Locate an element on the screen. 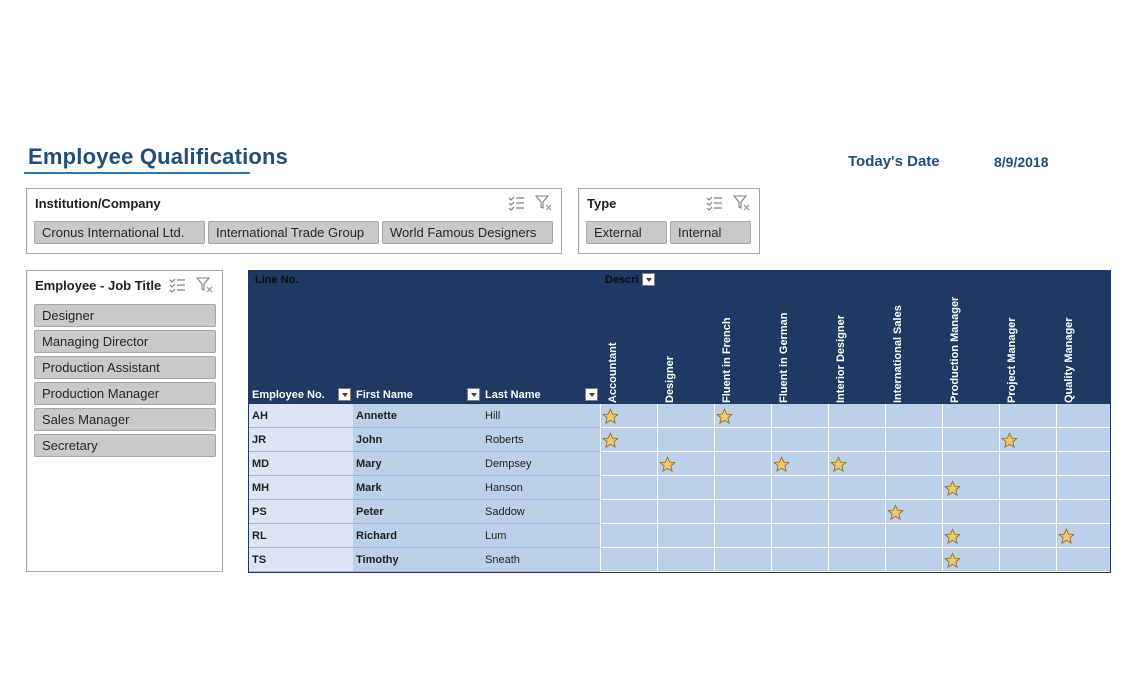  first-name-cell: Timothy is located at coordinates (477, 560).